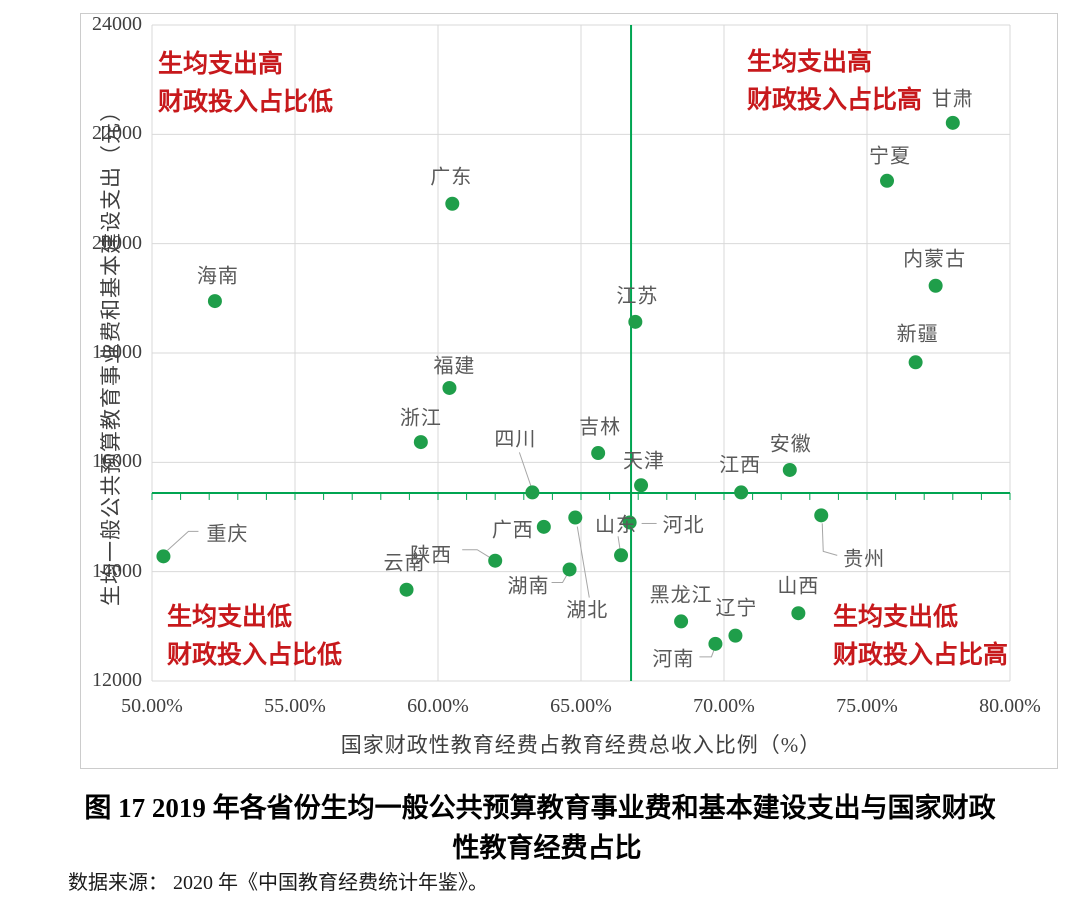 The width and height of the screenshot is (1080, 902). What do you see at coordinates (254, 636) in the screenshot?
I see `quadrant-label-bottom-left: 生均支出低 财政投入占比低` at bounding box center [254, 636].